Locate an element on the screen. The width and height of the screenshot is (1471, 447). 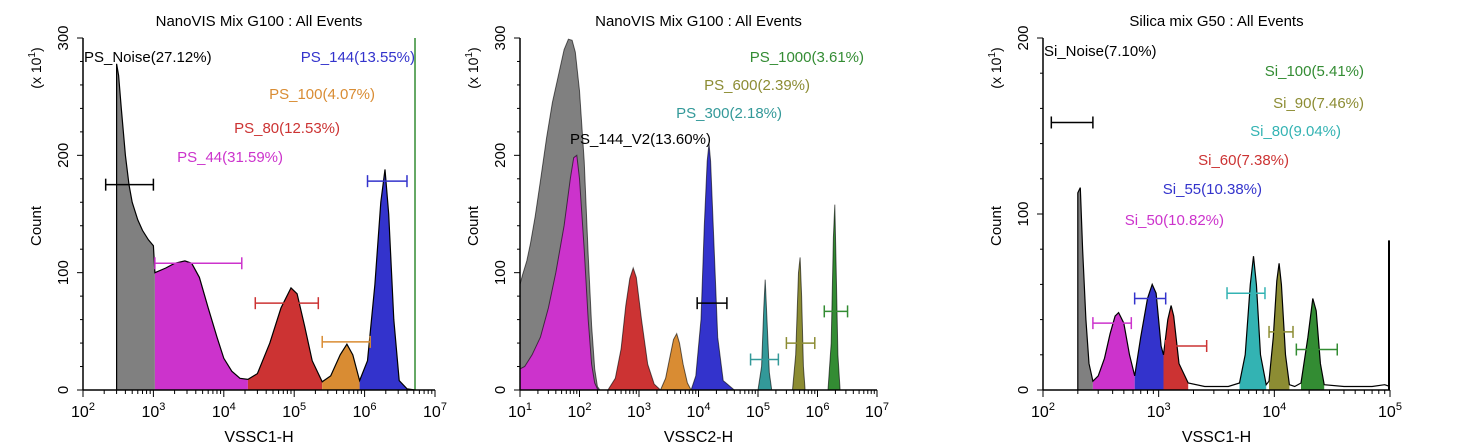
gate-label: PS_600(2.39%) is located at coordinates (757, 85).